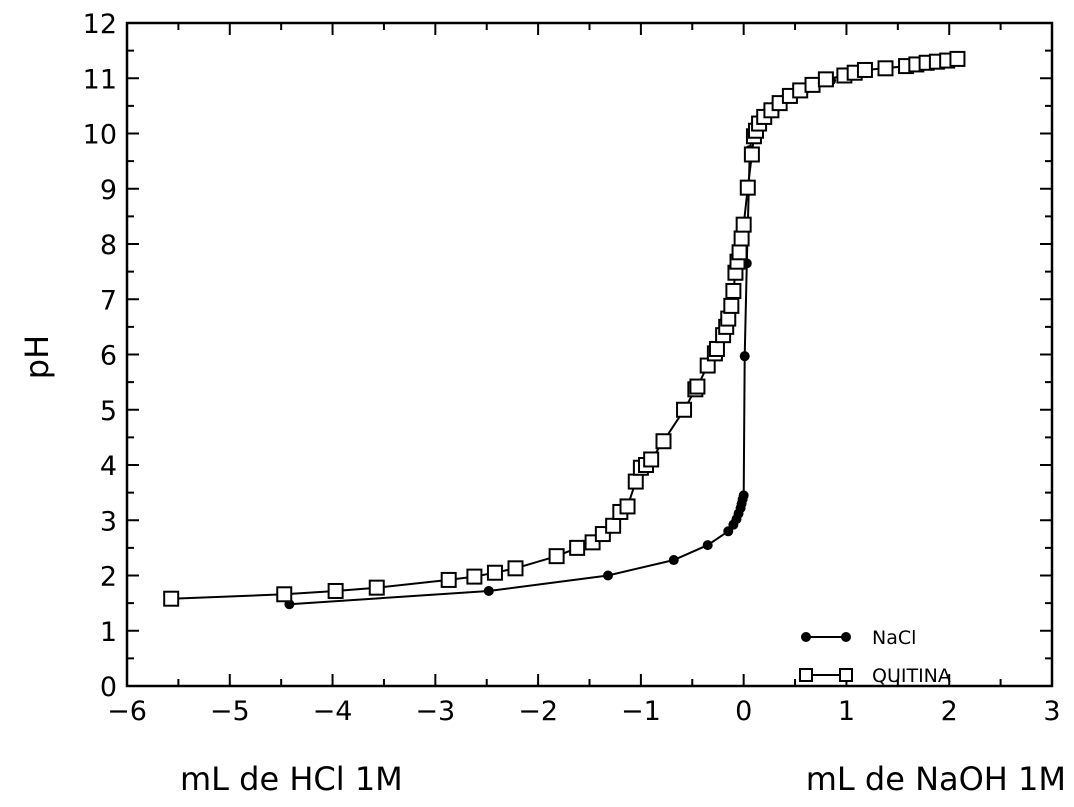  I want to click on y-tick-label: 3, so click(108, 521).